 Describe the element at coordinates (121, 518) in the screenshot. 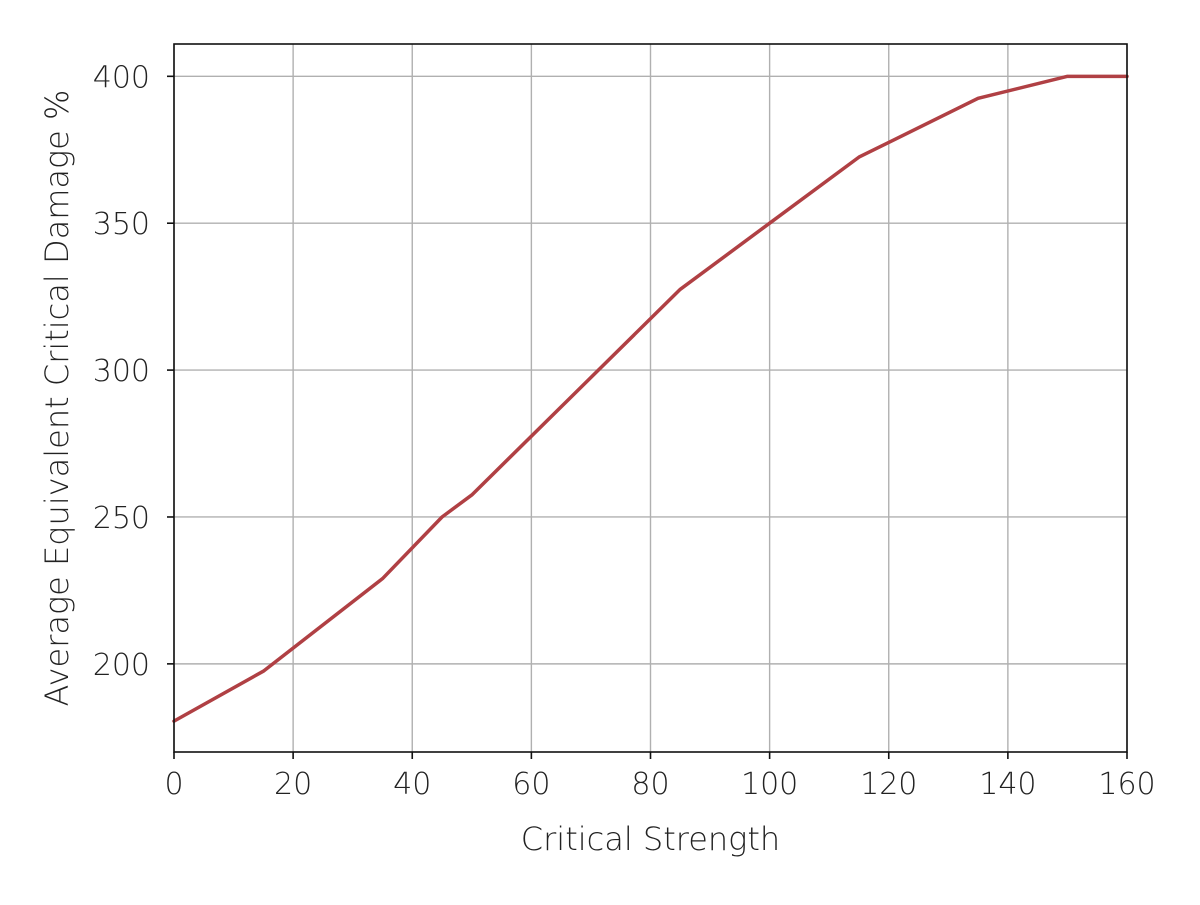

I see `y-tick-label: 250` at that location.